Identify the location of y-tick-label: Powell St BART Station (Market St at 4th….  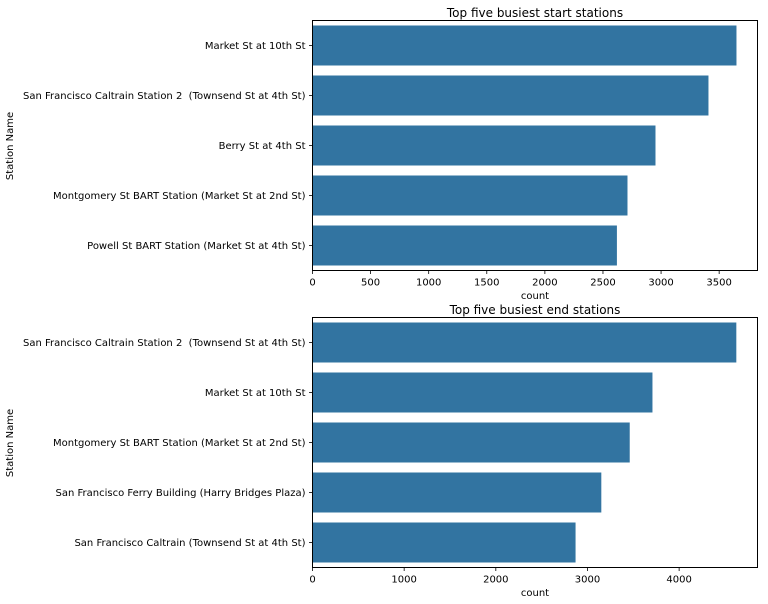
(196, 246).